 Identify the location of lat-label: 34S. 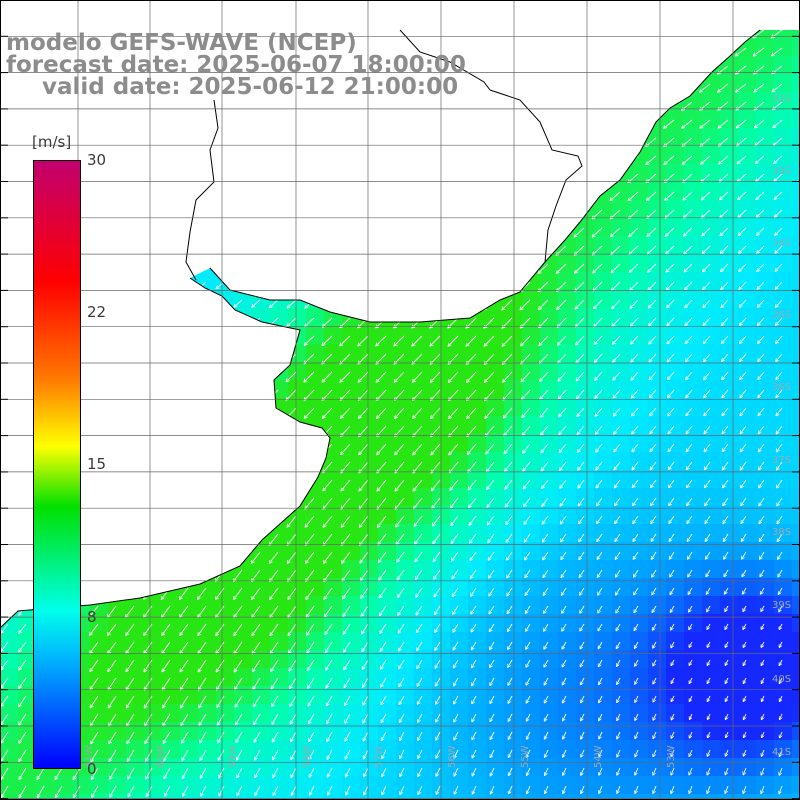
(781, 243).